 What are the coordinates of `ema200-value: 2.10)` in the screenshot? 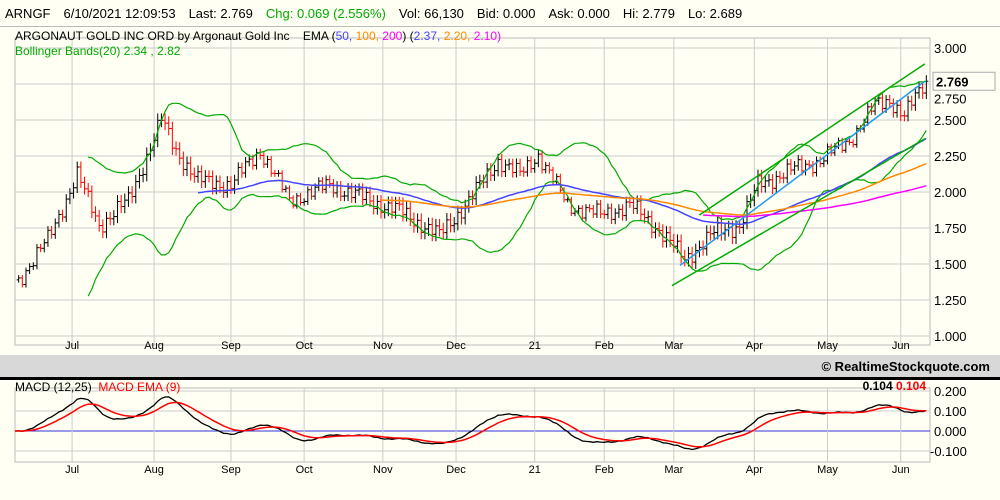 It's located at (487, 36).